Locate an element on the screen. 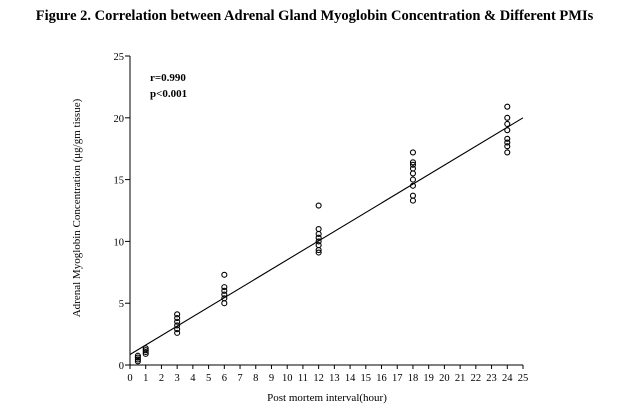 Image resolution: width=629 pixels, height=407 pixels. x-tick-label: 13 is located at coordinates (334, 378).